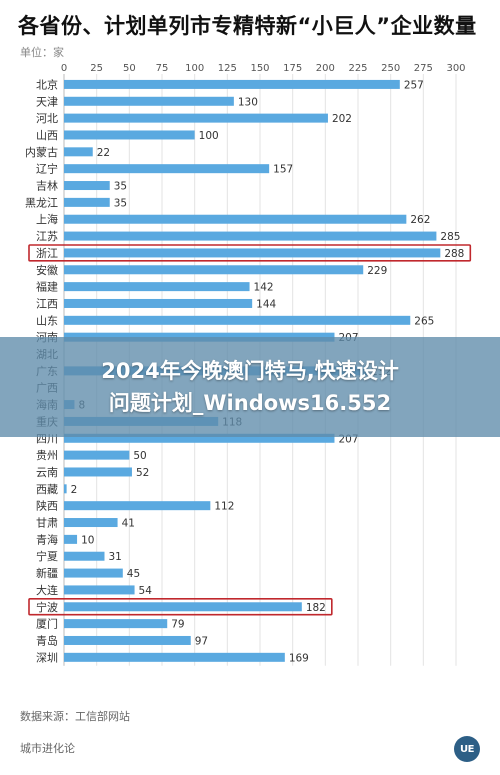 The height and width of the screenshot is (775, 500). I want to click on category-label: 深圳, so click(47, 657).